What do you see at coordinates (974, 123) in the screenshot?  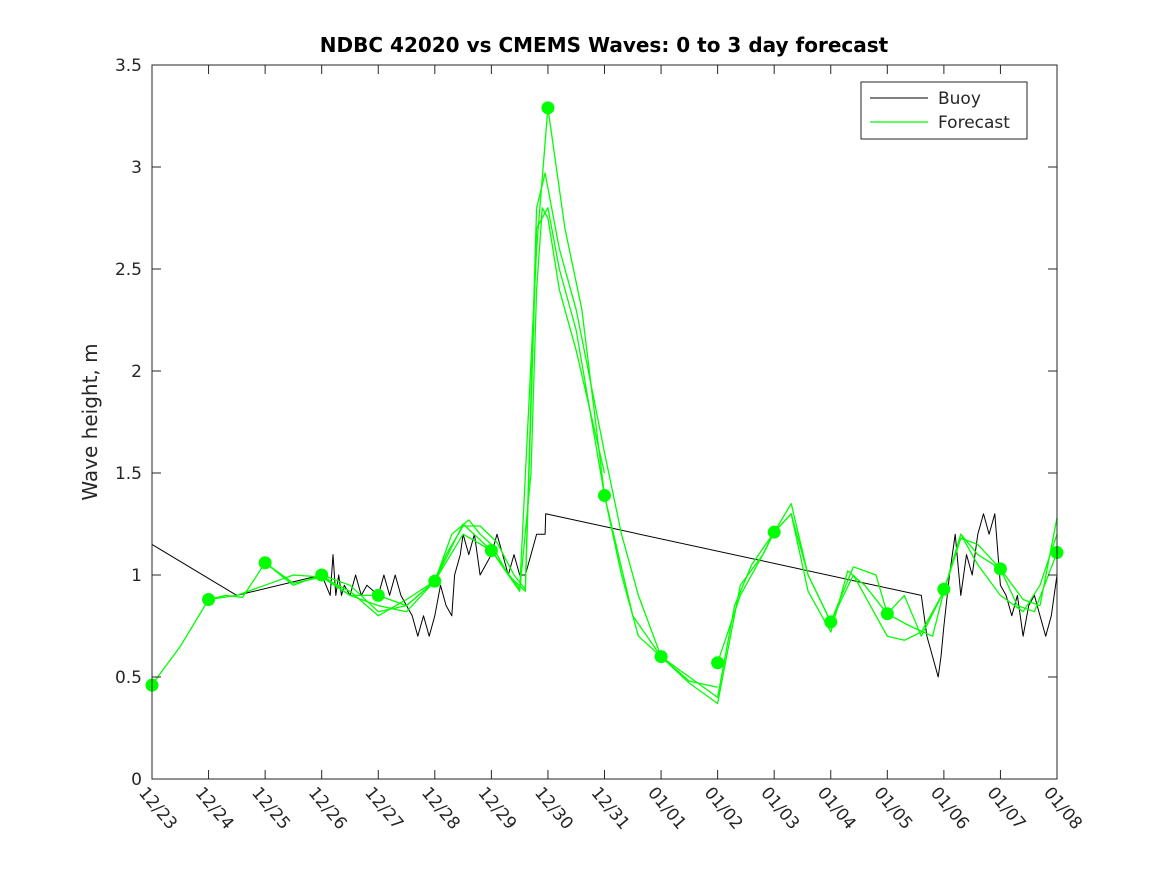 I see `legend-forecast-label: Forecast` at bounding box center [974, 123].